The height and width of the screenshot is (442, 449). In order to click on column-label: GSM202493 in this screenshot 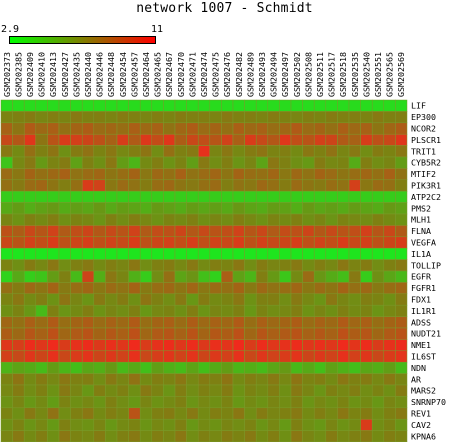, I will do `click(262, 74)`.